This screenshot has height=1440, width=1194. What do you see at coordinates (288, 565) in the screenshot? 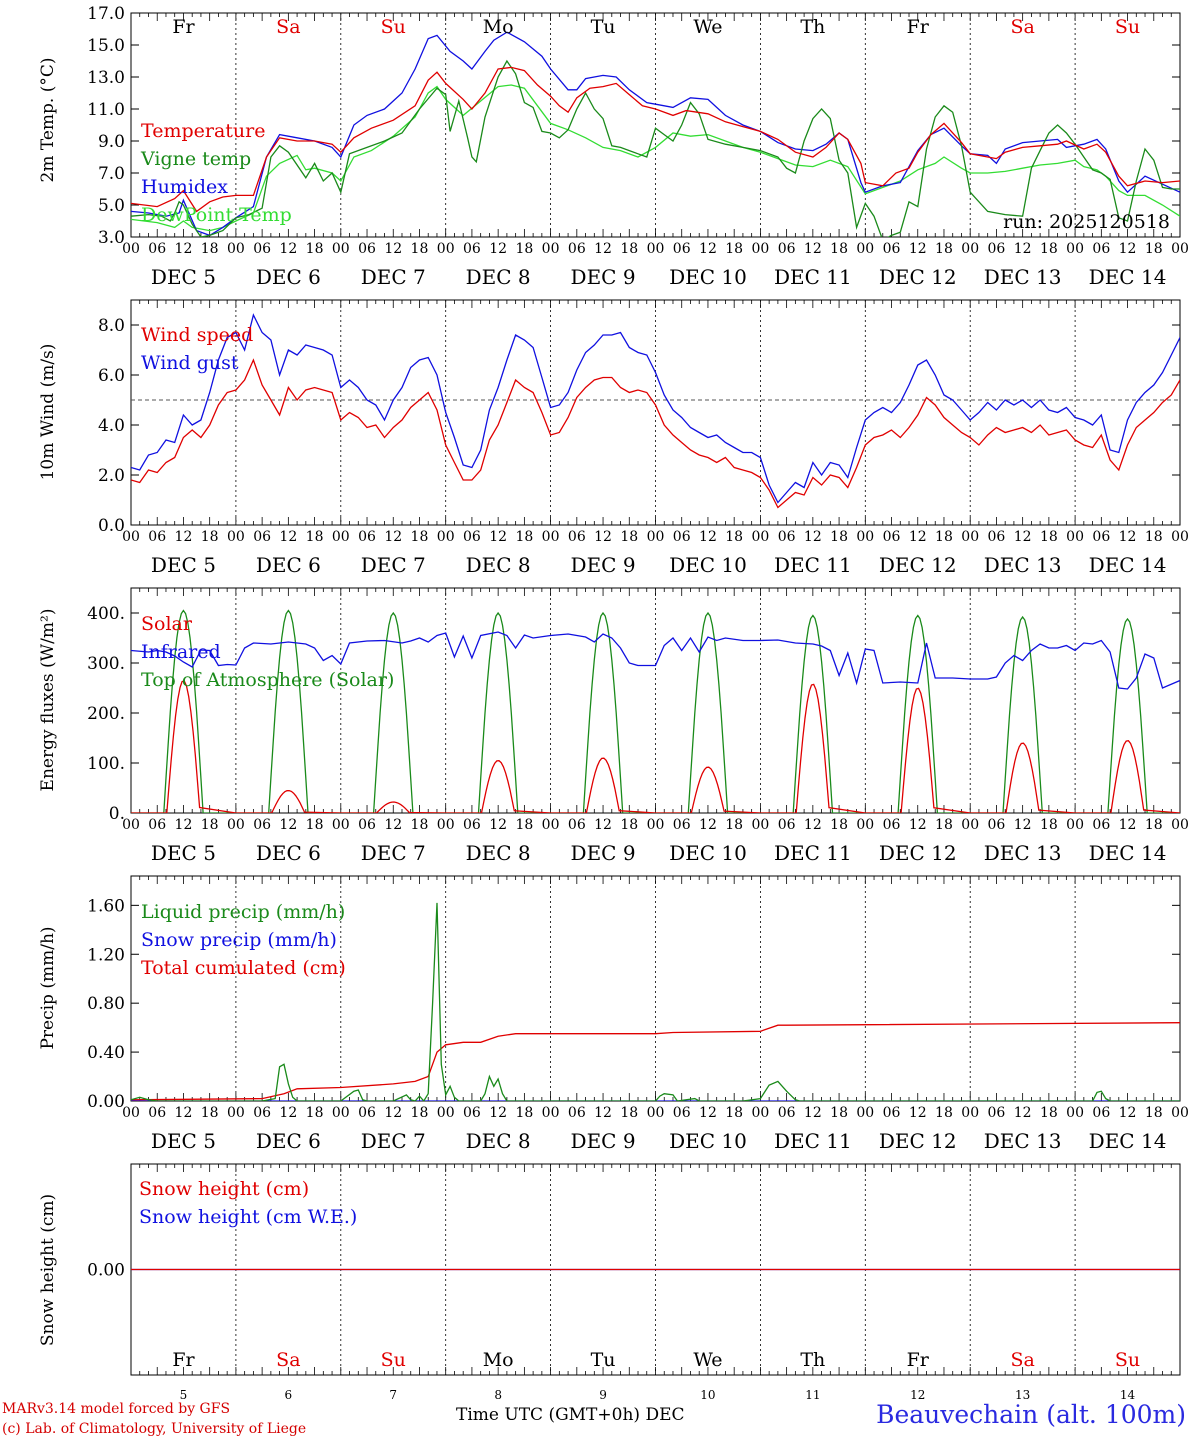
I see `date-label: DEC 6` at bounding box center [288, 565].